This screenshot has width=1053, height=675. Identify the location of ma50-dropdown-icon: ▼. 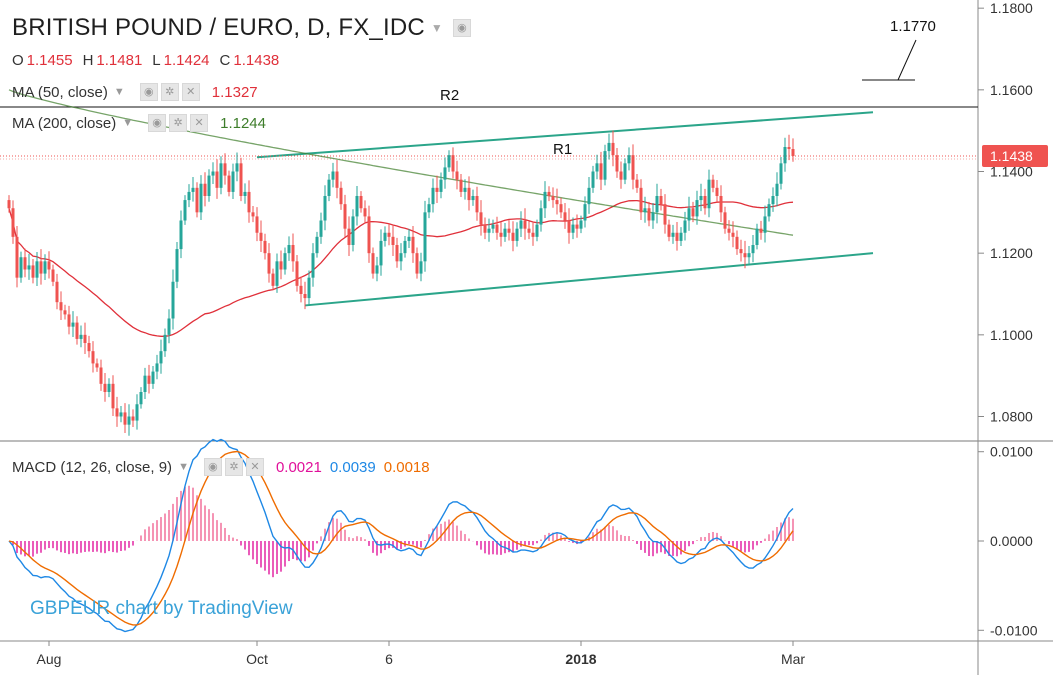
(119, 92).